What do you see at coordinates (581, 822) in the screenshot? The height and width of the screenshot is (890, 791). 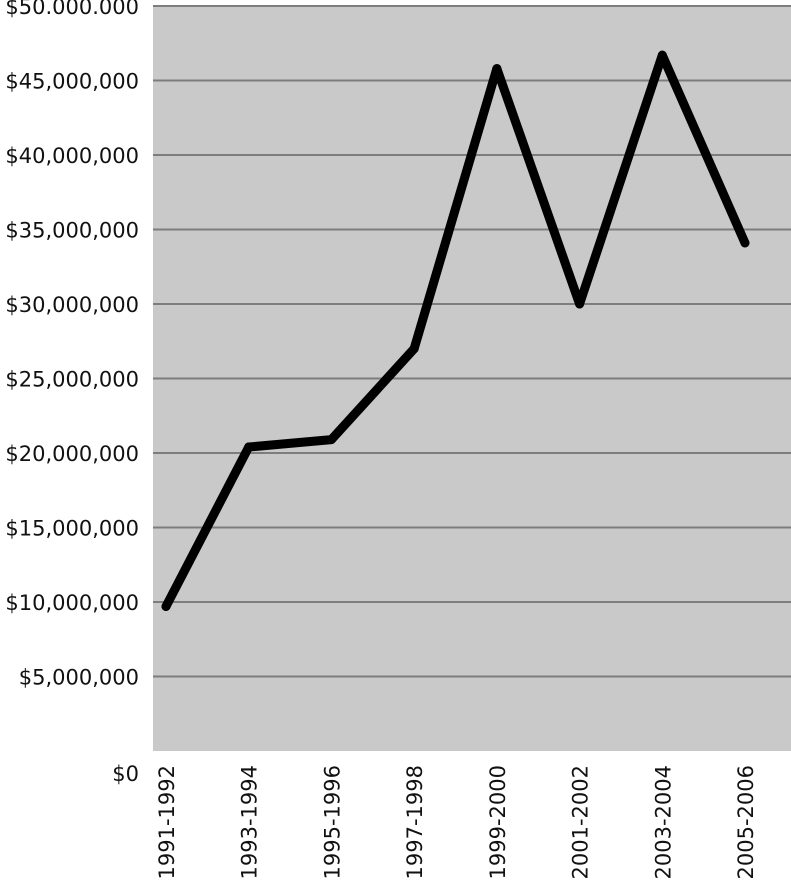 I see `x-tick-label: 2001-2002` at bounding box center [581, 822].